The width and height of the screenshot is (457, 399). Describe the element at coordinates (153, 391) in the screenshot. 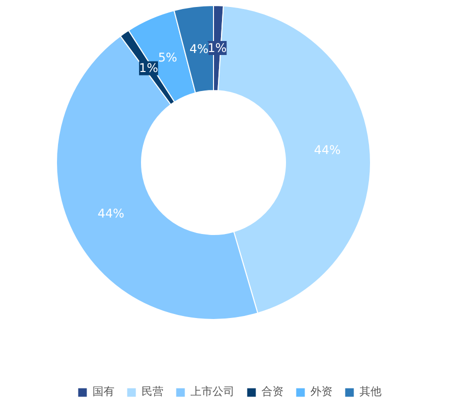

I see `legend-label: 民营` at that location.